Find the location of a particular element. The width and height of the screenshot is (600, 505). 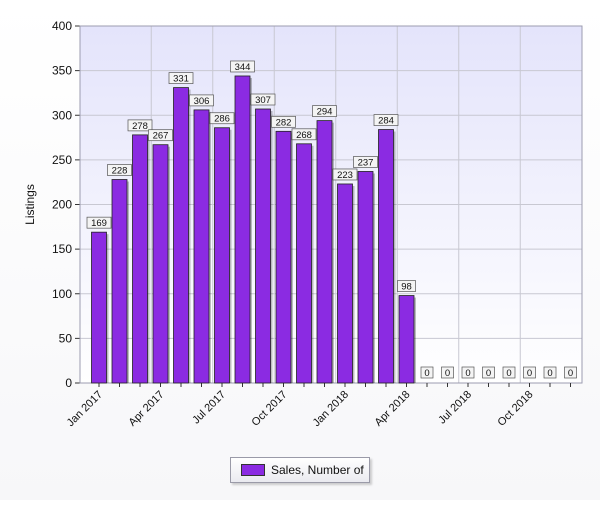

data-label: 344 is located at coordinates (243, 67).